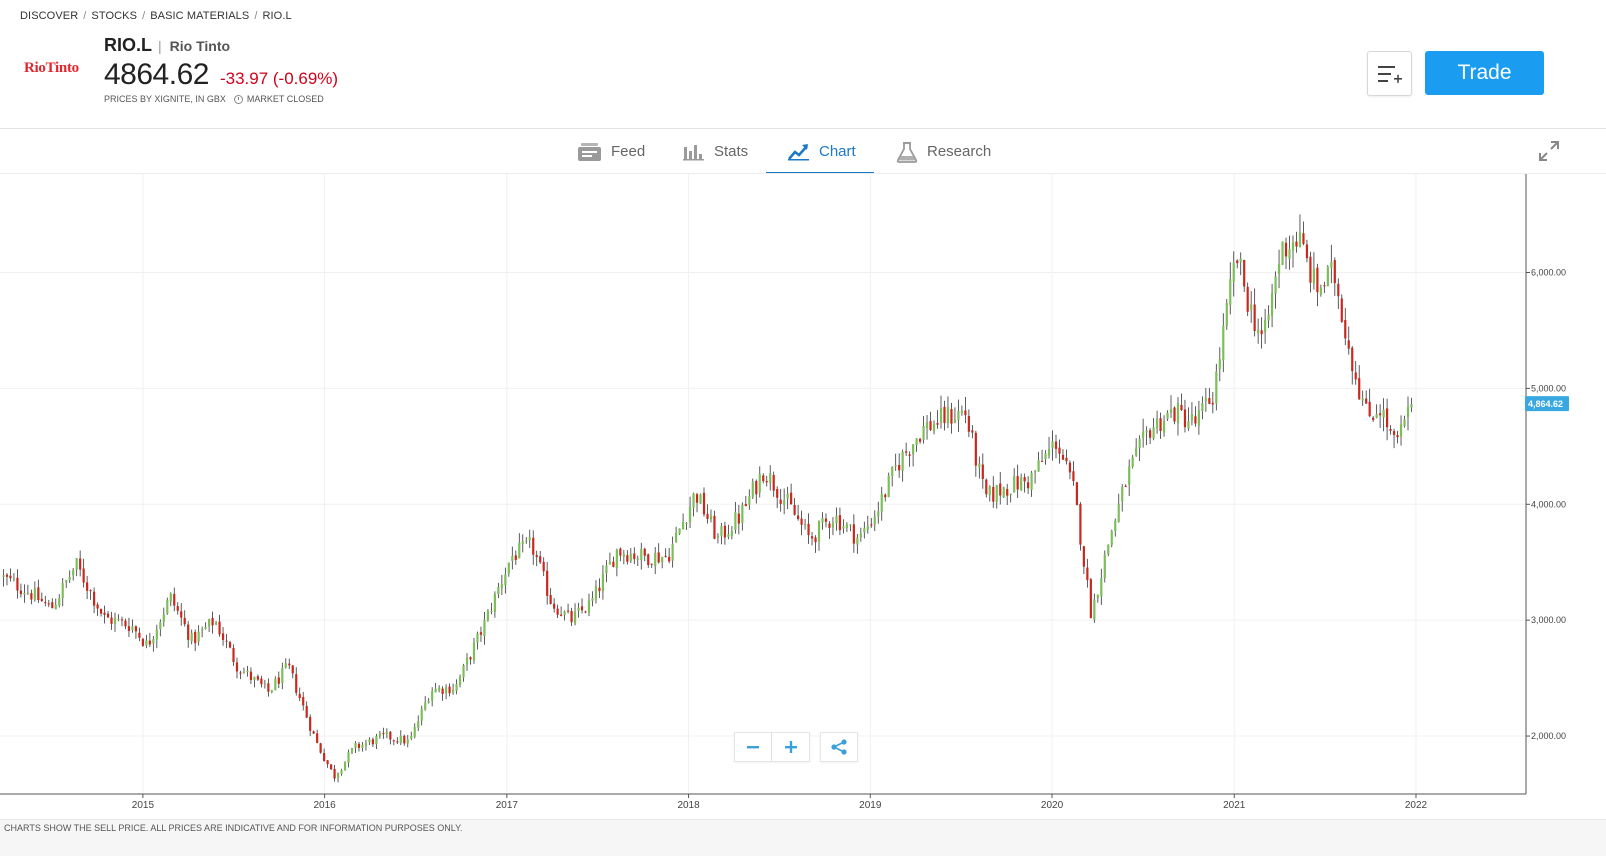  I want to click on breadcrumb-discover: DISCOVER, so click(49, 16).